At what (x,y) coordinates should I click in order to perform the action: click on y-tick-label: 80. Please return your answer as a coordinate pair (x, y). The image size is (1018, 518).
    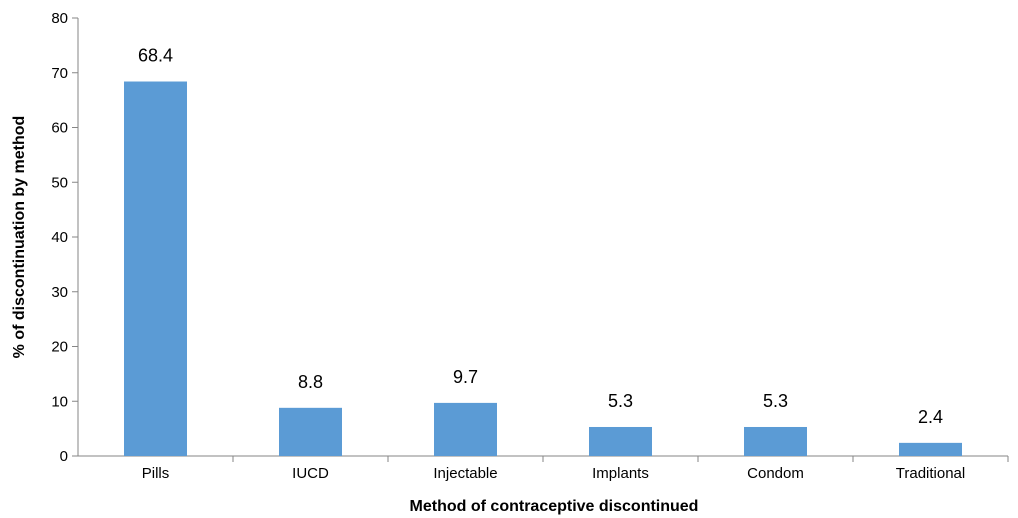
    Looking at the image, I should click on (59, 18).